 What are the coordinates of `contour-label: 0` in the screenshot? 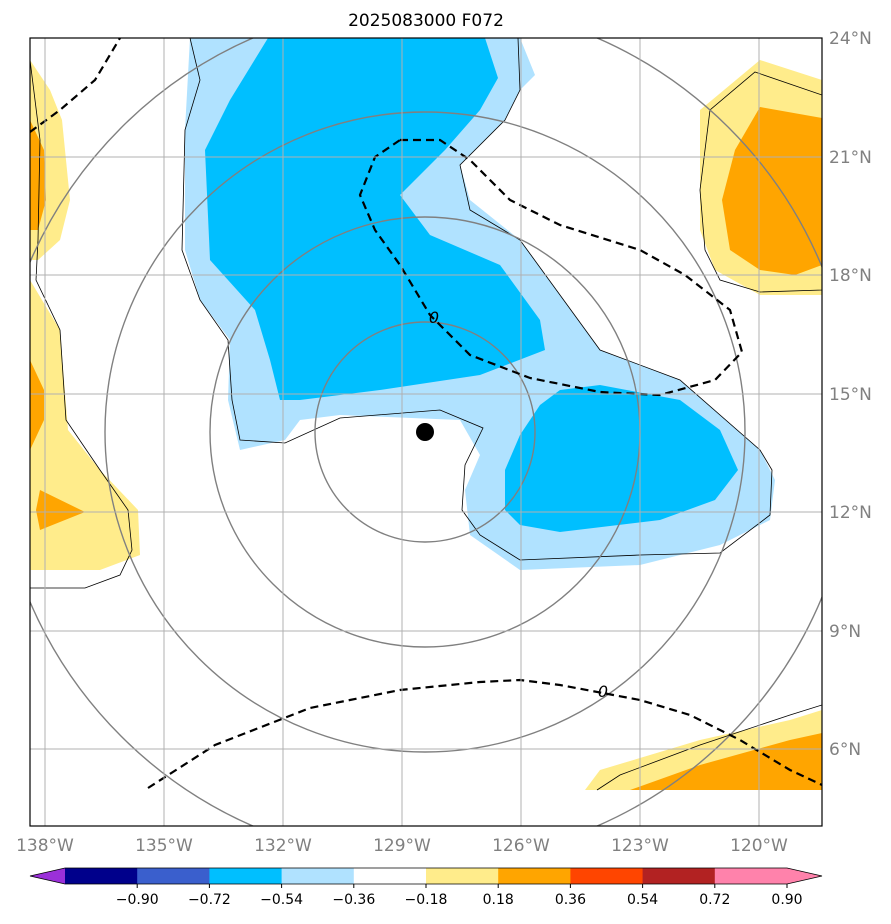 It's located at (434, 317).